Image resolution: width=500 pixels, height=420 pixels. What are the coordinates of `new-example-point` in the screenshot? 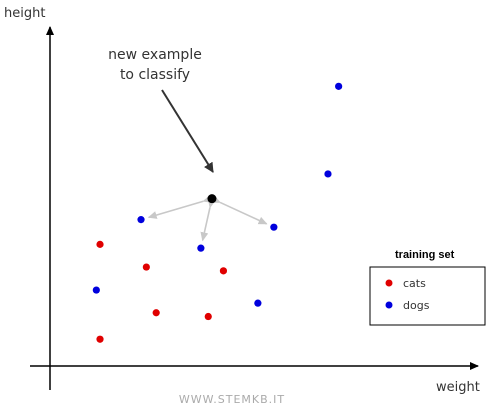 It's located at (212, 199).